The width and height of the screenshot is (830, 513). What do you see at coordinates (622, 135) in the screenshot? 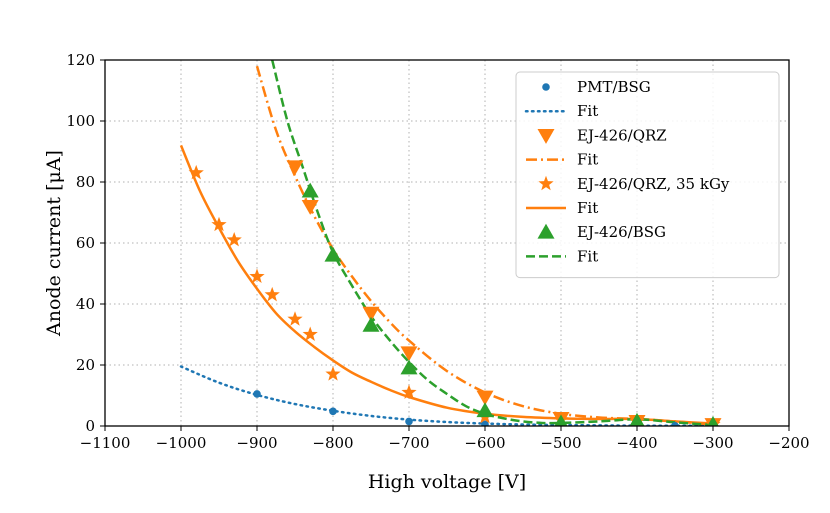
I see `legend-label: EJ-426/QRZ` at bounding box center [622, 135].